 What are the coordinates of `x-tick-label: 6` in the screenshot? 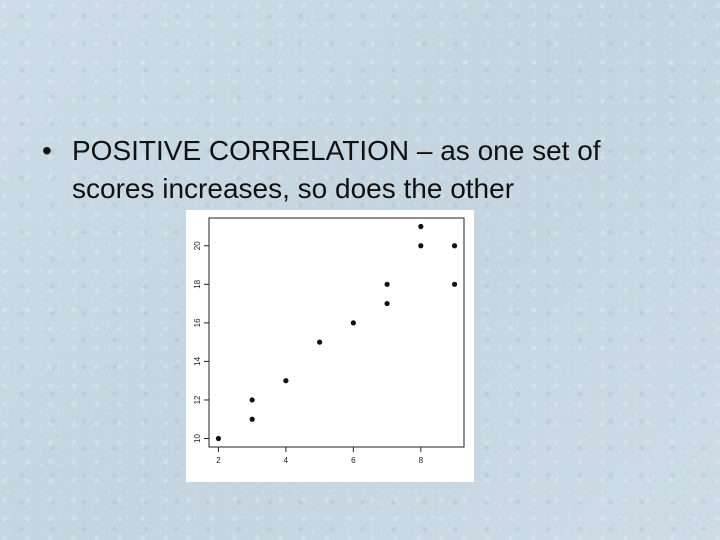 It's located at (353, 460).